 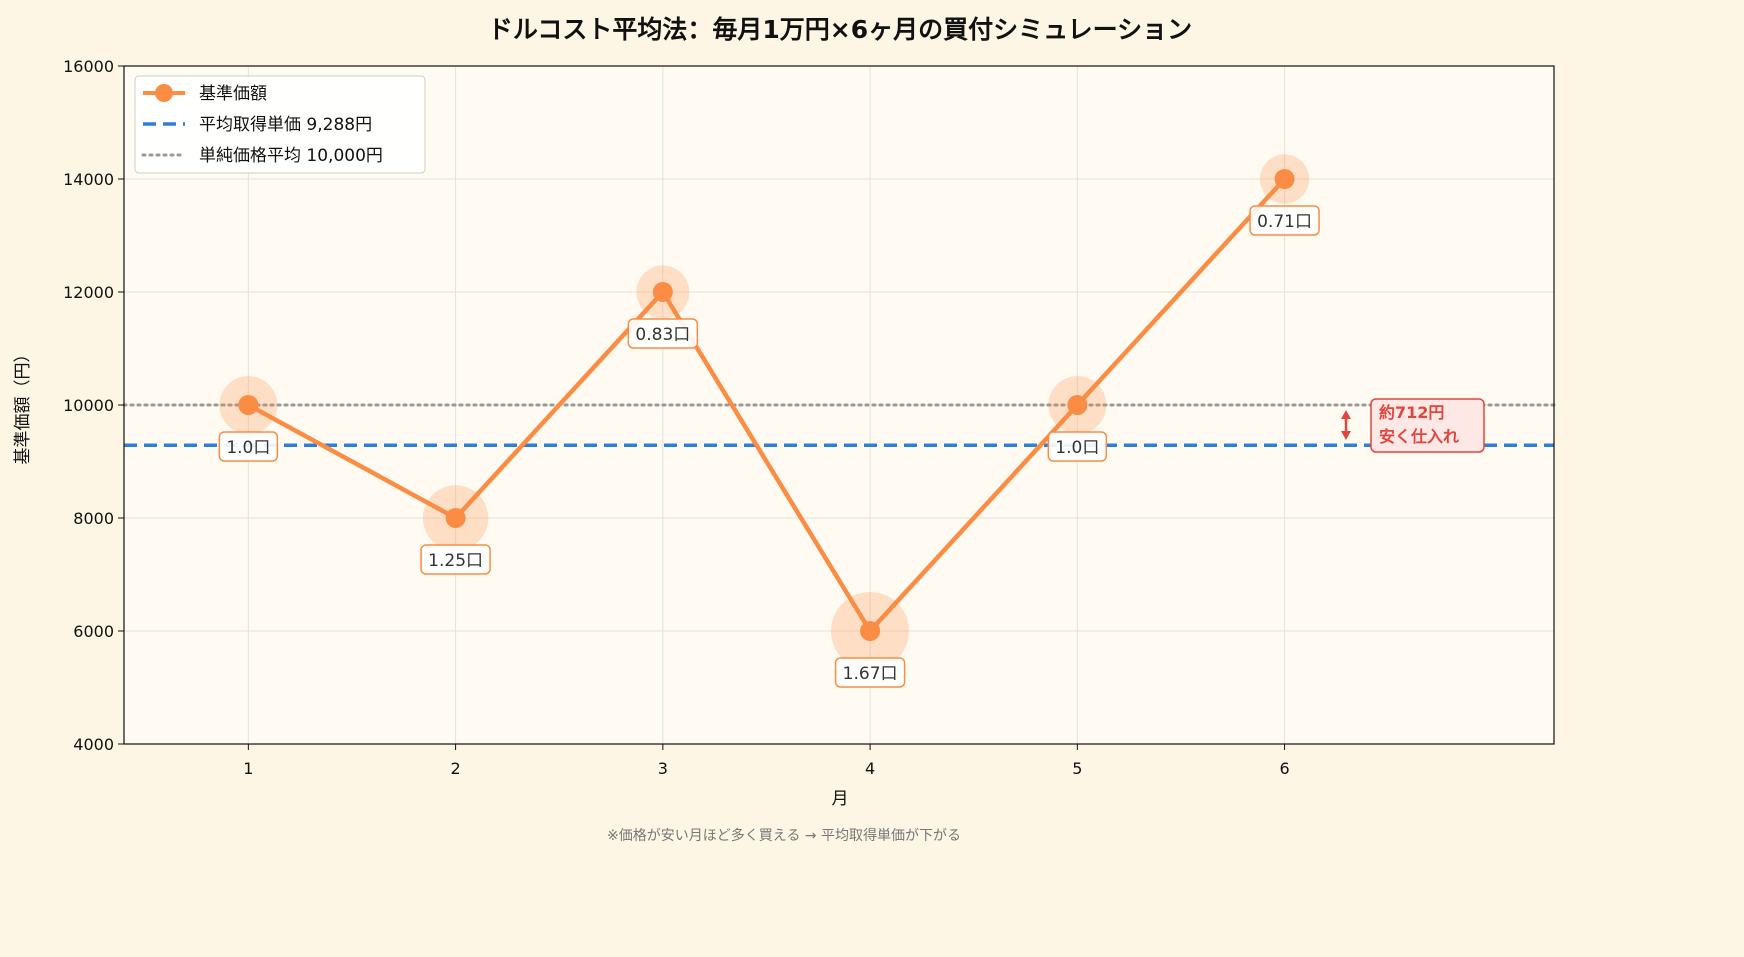 What do you see at coordinates (291, 156) in the screenshot?
I see `legend-label-simple-avg: 単純価格平均 10,000円` at bounding box center [291, 156].